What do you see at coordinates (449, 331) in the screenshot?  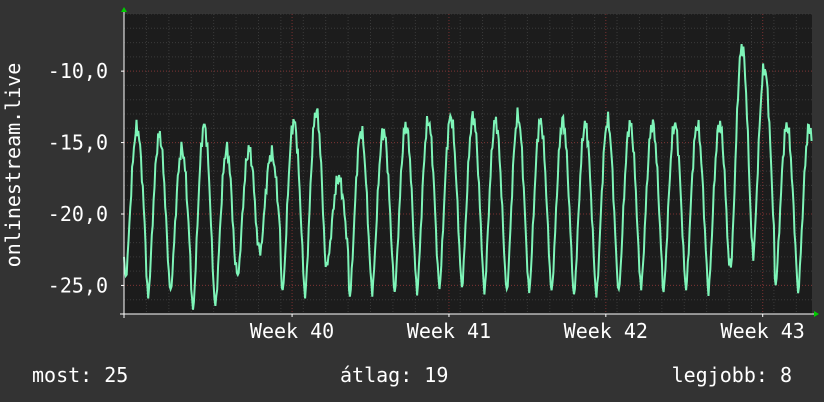 I see `x-tick-label: Week 41` at bounding box center [449, 331].